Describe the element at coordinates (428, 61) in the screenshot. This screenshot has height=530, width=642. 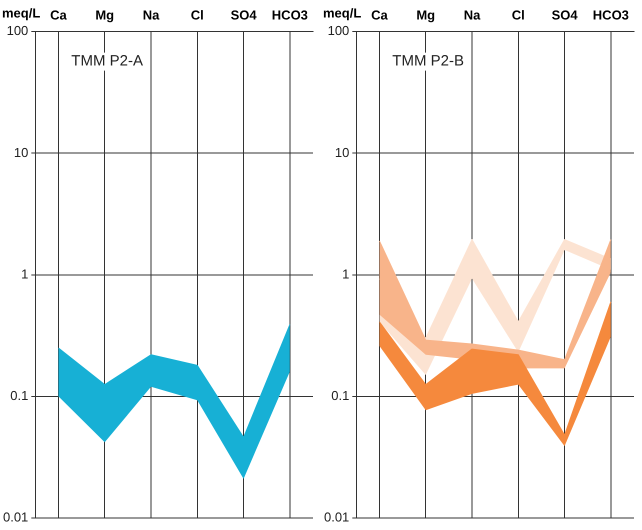
I see `annotation: TMM P2-B` at that location.